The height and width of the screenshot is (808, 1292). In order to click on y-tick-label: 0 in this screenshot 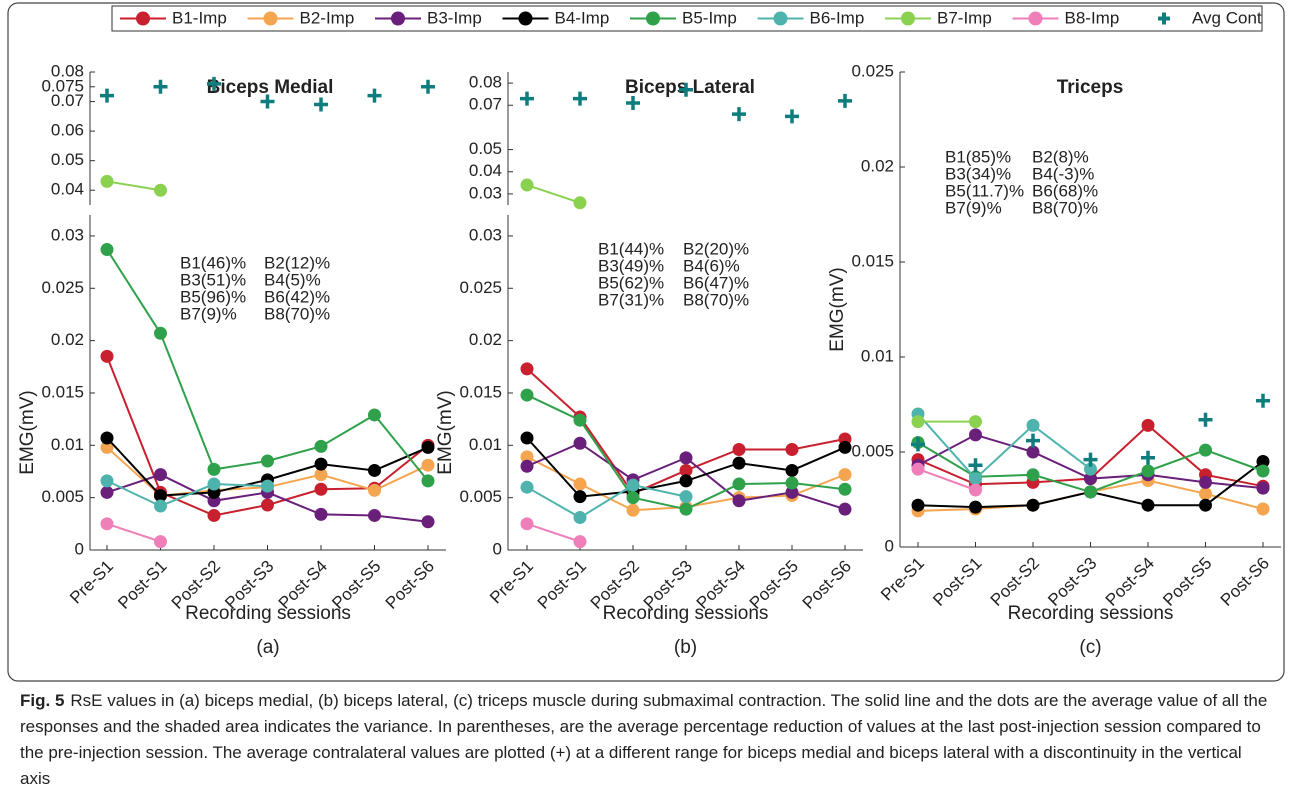, I will do `click(889, 545)`.